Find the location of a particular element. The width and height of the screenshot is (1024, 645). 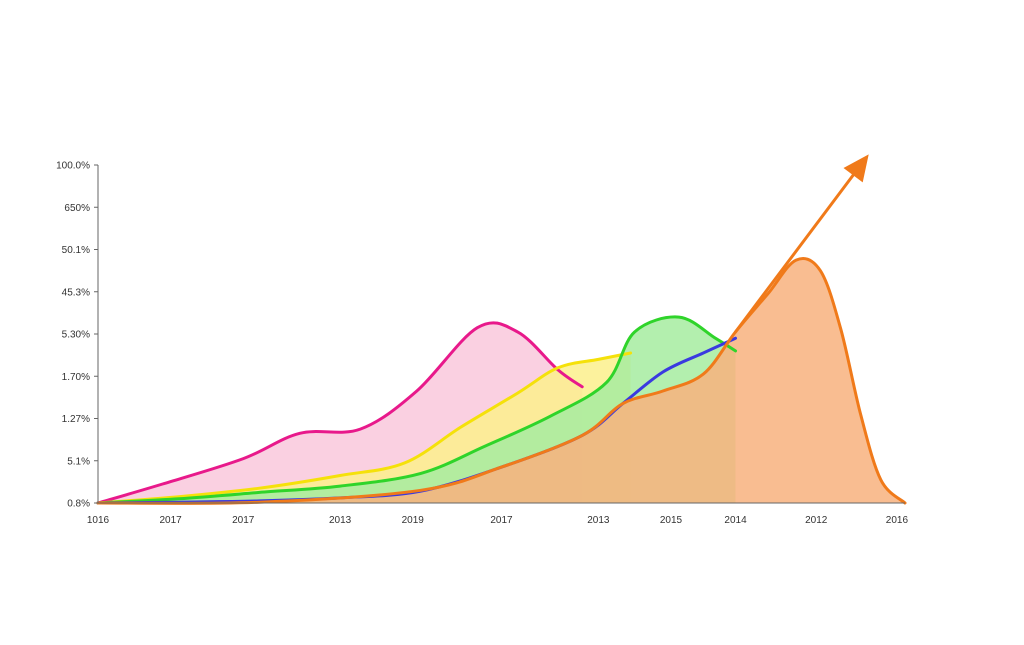

y-tick-label: 1.70% is located at coordinates (76, 377).